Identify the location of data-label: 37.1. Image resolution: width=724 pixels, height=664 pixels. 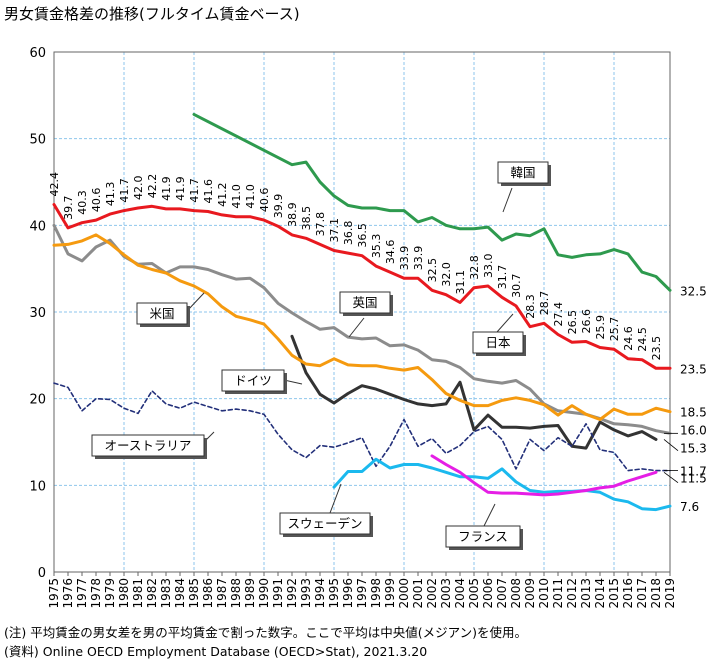
(334, 230).